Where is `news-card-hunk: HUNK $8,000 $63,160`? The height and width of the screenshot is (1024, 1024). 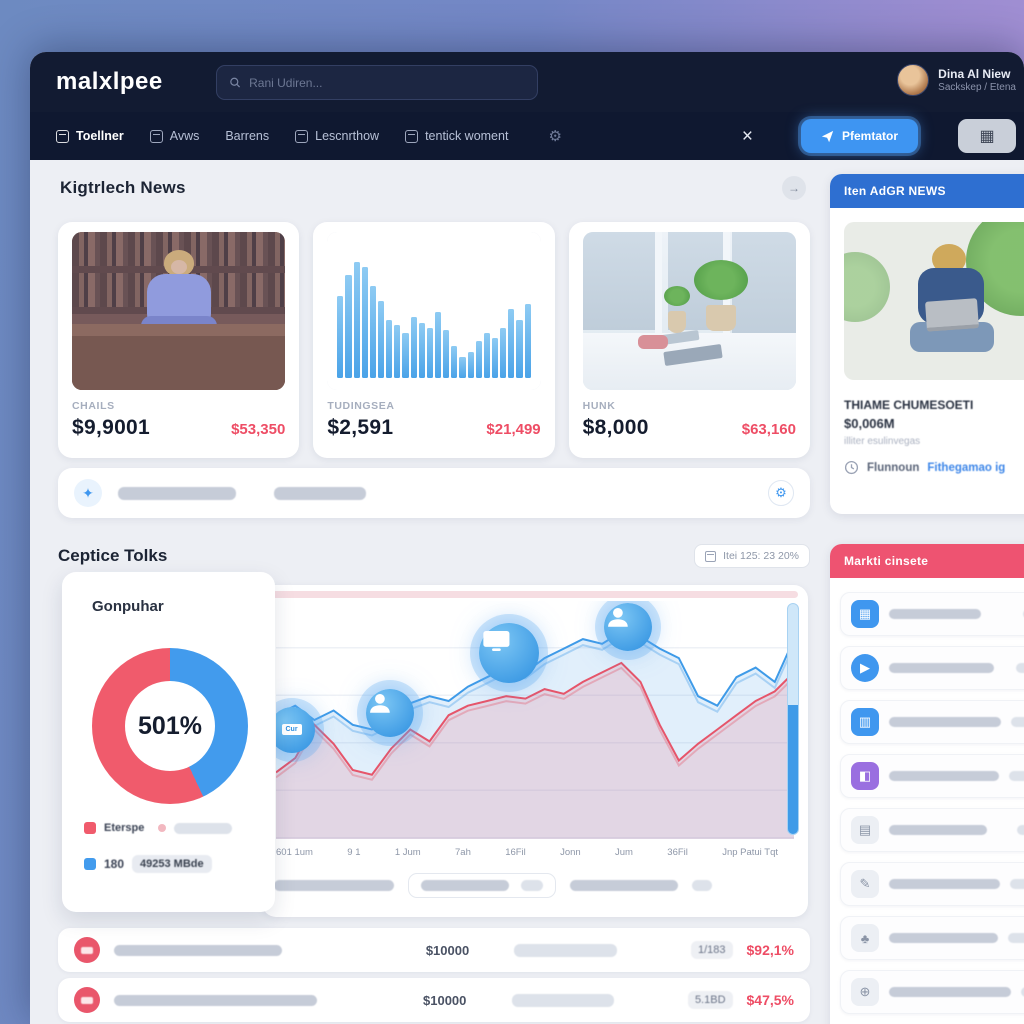 news-card-hunk: HUNK $8,000 $63,160 is located at coordinates (689, 340).